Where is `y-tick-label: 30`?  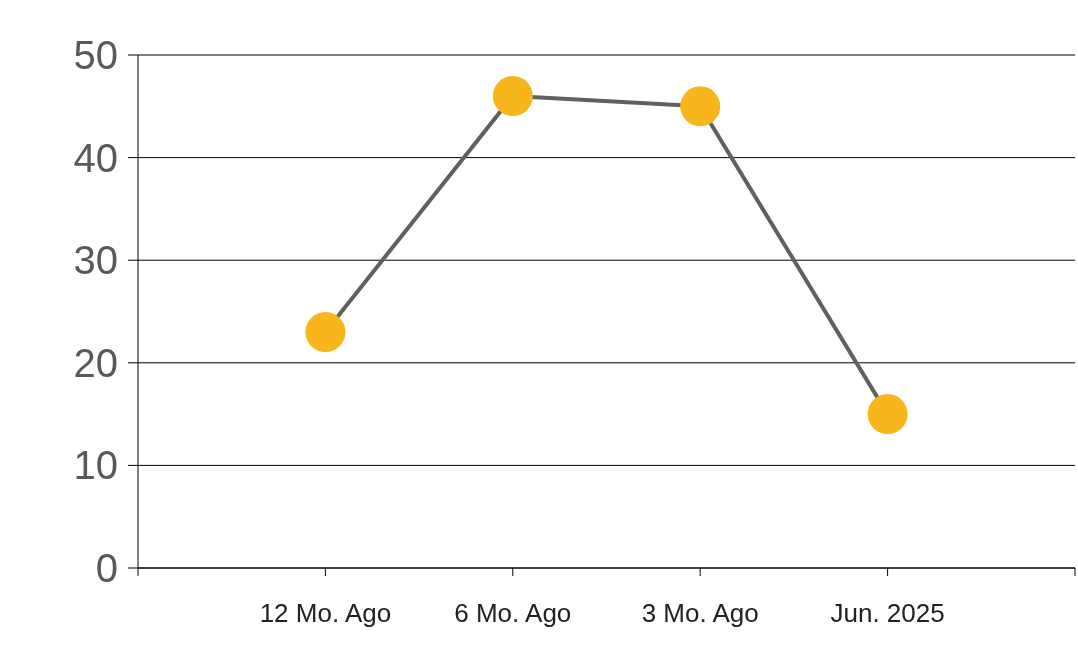 y-tick-label: 30 is located at coordinates (95, 260).